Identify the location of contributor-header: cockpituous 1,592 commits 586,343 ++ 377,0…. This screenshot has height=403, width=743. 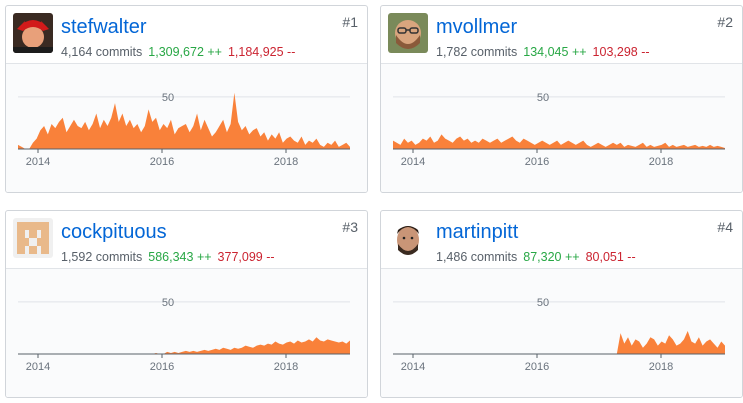
(186, 240).